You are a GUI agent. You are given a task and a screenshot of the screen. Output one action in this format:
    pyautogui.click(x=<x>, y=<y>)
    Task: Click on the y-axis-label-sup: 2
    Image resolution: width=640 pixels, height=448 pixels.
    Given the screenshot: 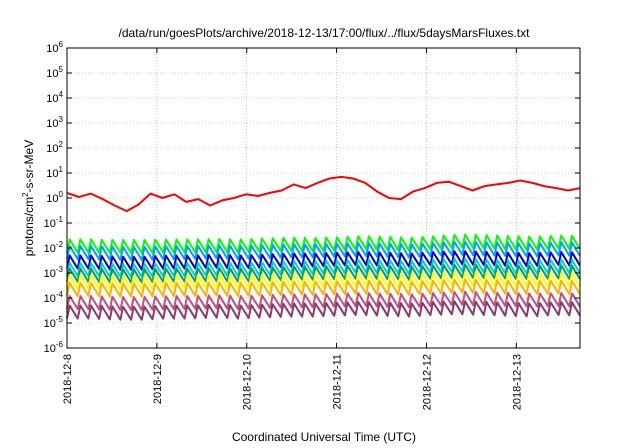 What is the action you would take?
    pyautogui.click(x=25, y=194)
    